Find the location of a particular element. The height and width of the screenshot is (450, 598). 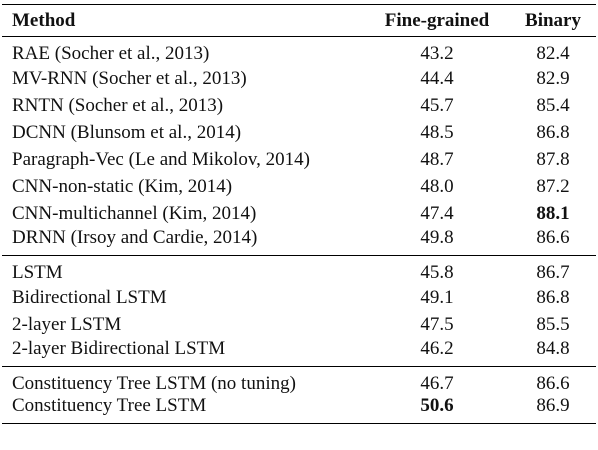

method-cell: RAE (Socher et al., 2013) is located at coordinates (111, 53).